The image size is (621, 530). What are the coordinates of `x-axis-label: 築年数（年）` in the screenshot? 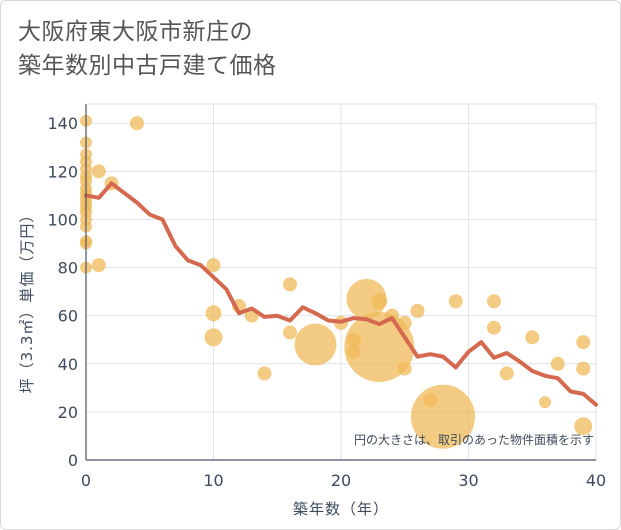 It's located at (341, 509).